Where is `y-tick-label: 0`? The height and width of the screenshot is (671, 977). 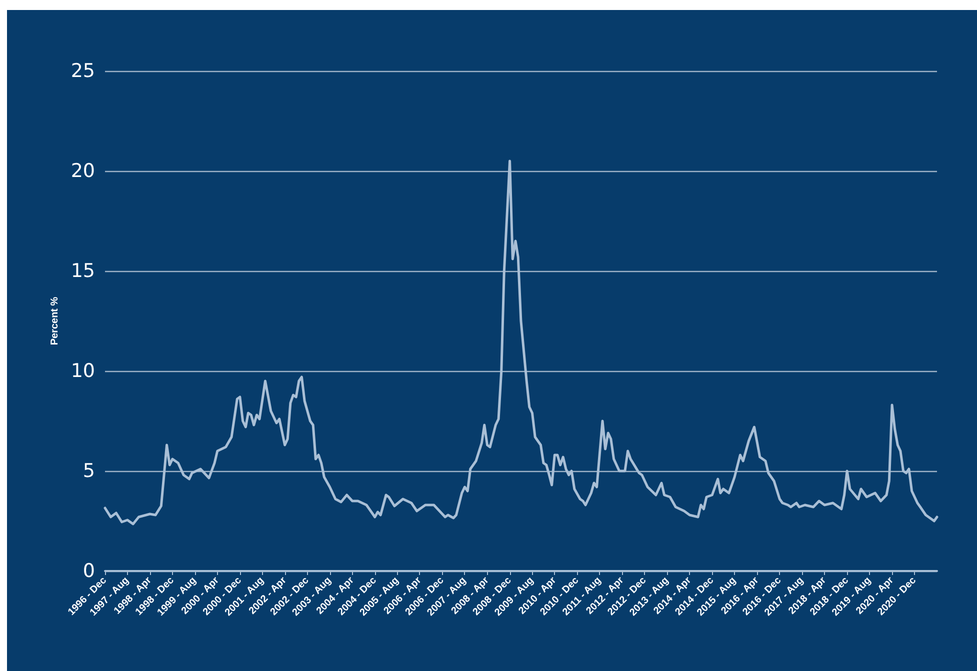 y-tick-label: 0 is located at coordinates (88, 571).